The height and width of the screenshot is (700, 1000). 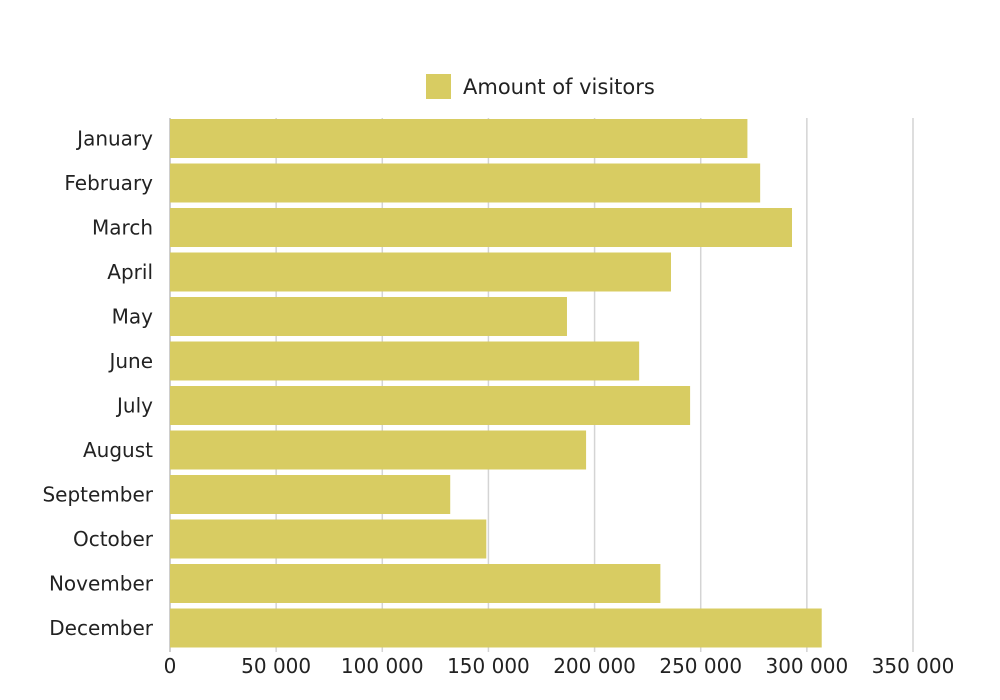 What do you see at coordinates (328, 539) in the screenshot?
I see `bar-october` at bounding box center [328, 539].